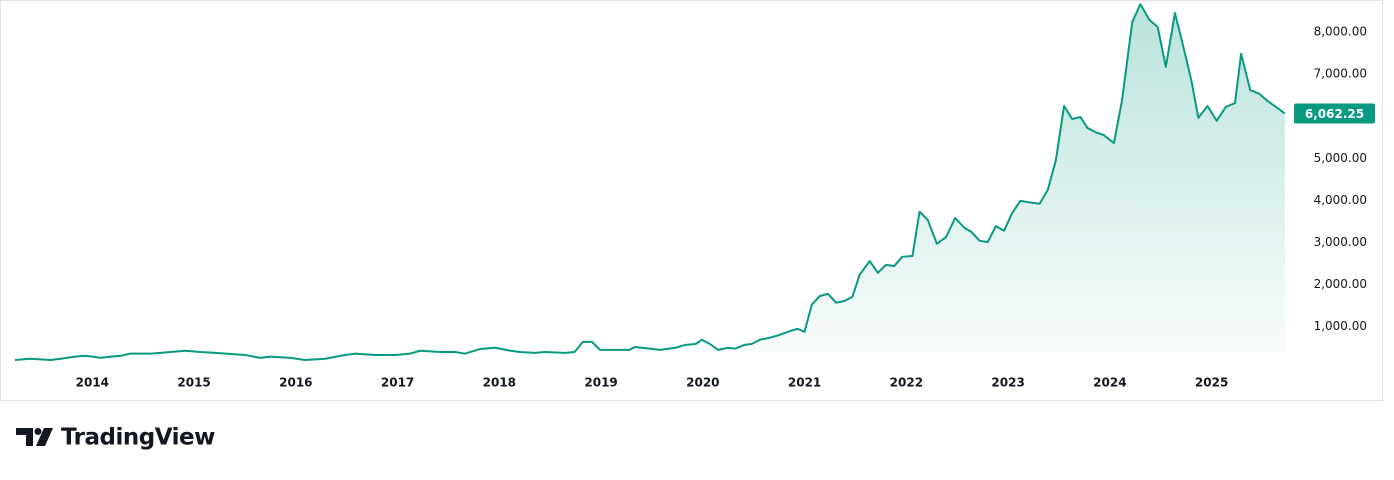 The height and width of the screenshot is (480, 1394). Describe the element at coordinates (1340, 284) in the screenshot. I see `y-tick-label: 2,000.00` at that location.